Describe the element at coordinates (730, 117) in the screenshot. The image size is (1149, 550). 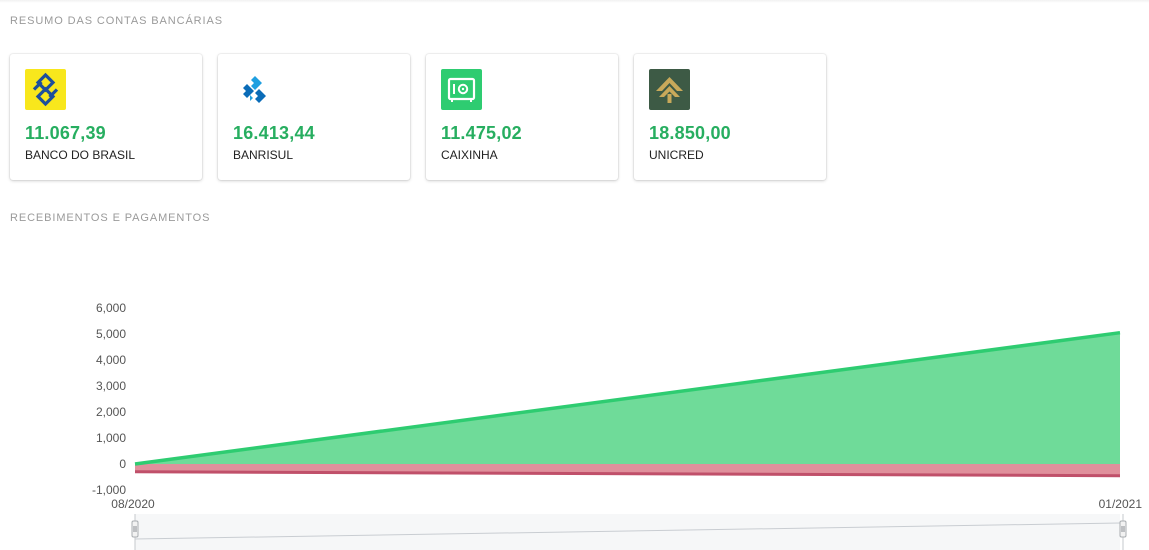
I see `account-card-unicred: 18.850,00 UNICRED` at that location.